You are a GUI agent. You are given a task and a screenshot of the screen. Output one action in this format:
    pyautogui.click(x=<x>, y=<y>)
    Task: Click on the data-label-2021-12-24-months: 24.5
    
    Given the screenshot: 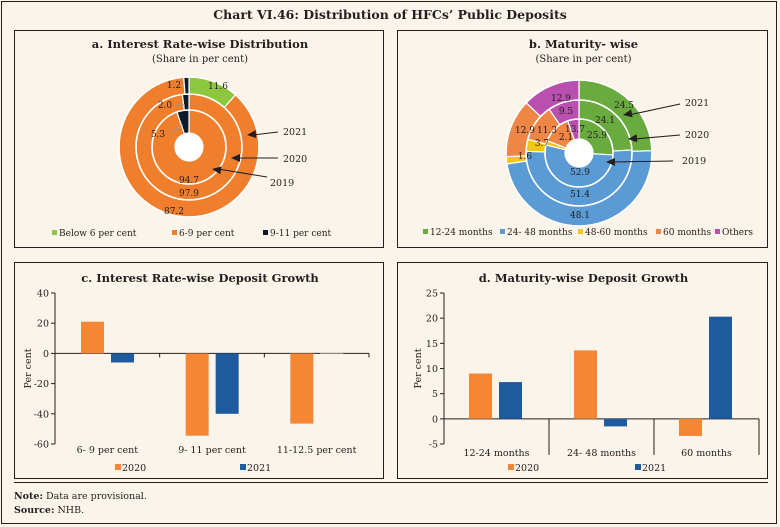 What is the action you would take?
    pyautogui.click(x=624, y=106)
    